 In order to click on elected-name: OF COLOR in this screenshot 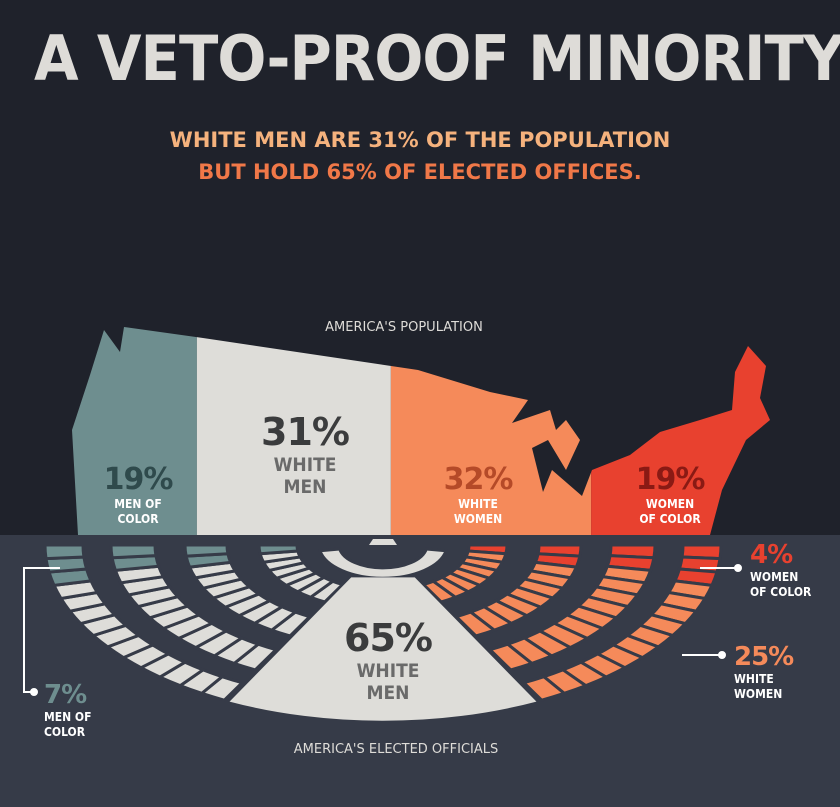, I will do `click(781, 592)`.